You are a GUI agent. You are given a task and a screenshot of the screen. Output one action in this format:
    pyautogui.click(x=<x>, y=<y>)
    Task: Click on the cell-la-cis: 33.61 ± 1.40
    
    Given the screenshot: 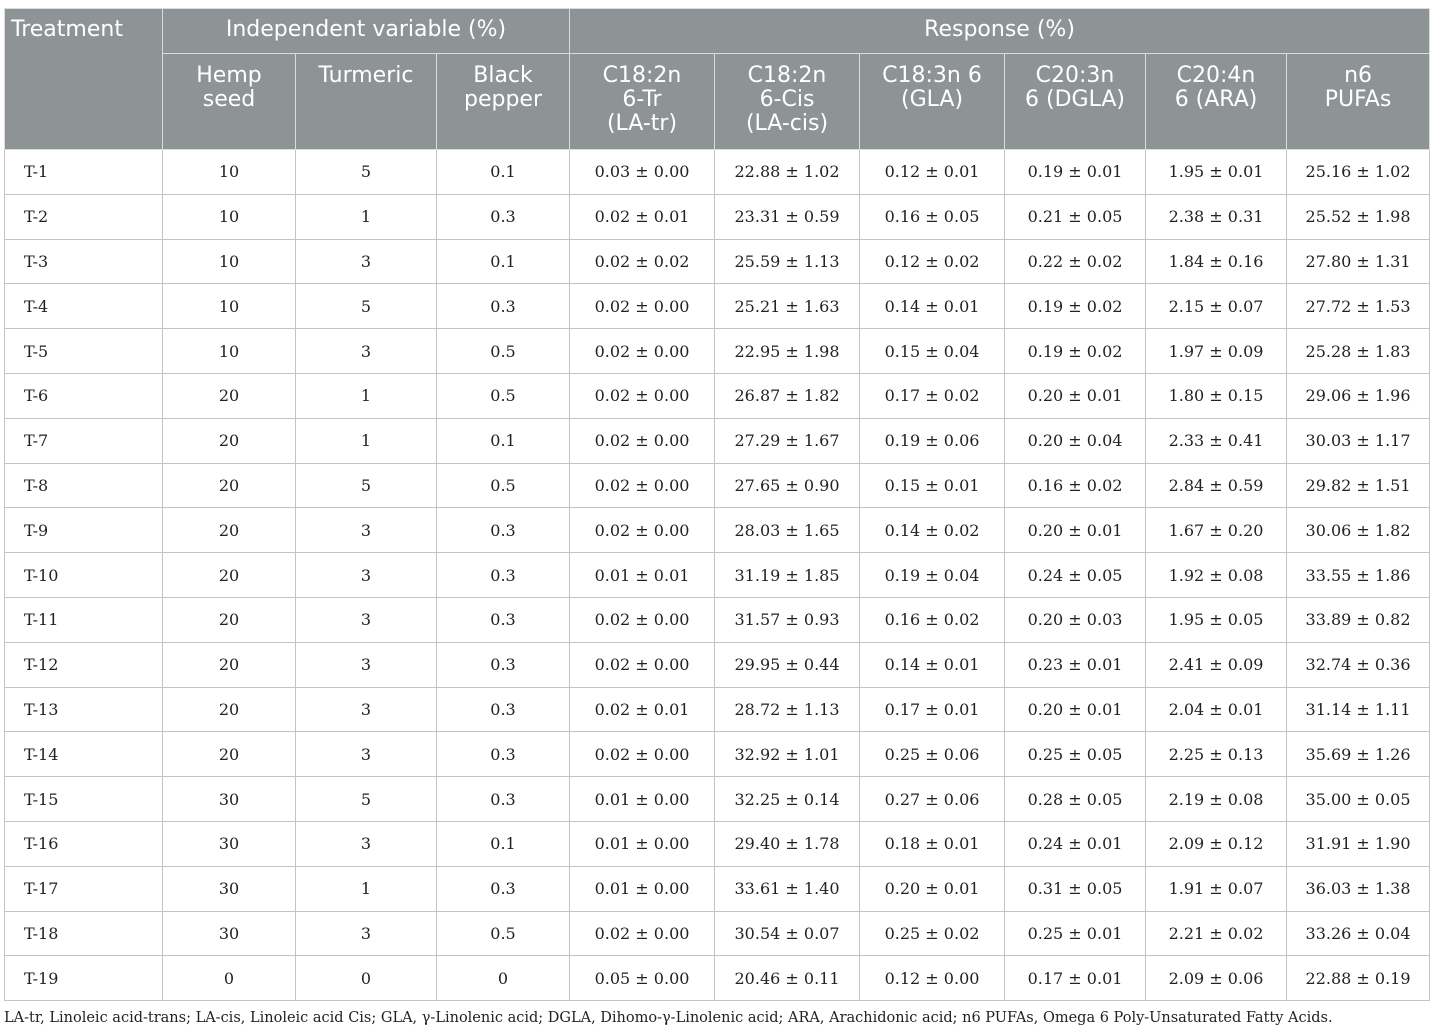 What is the action you would take?
    pyautogui.click(x=787, y=888)
    